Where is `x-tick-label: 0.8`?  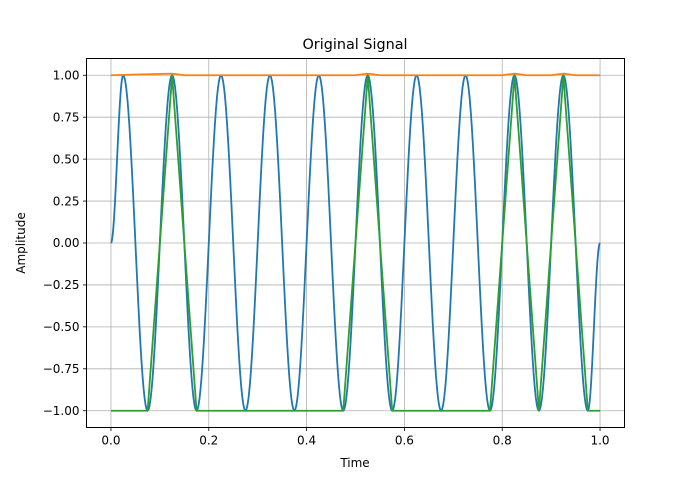 x-tick-label: 0.8 is located at coordinates (502, 441).